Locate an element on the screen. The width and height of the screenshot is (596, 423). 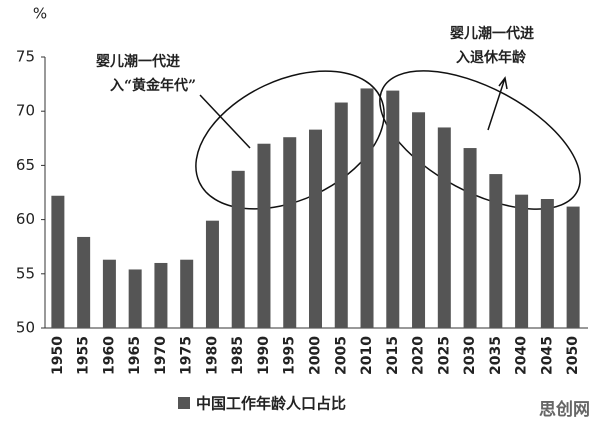
x-tick-label: 1965 is located at coordinates (135, 355).